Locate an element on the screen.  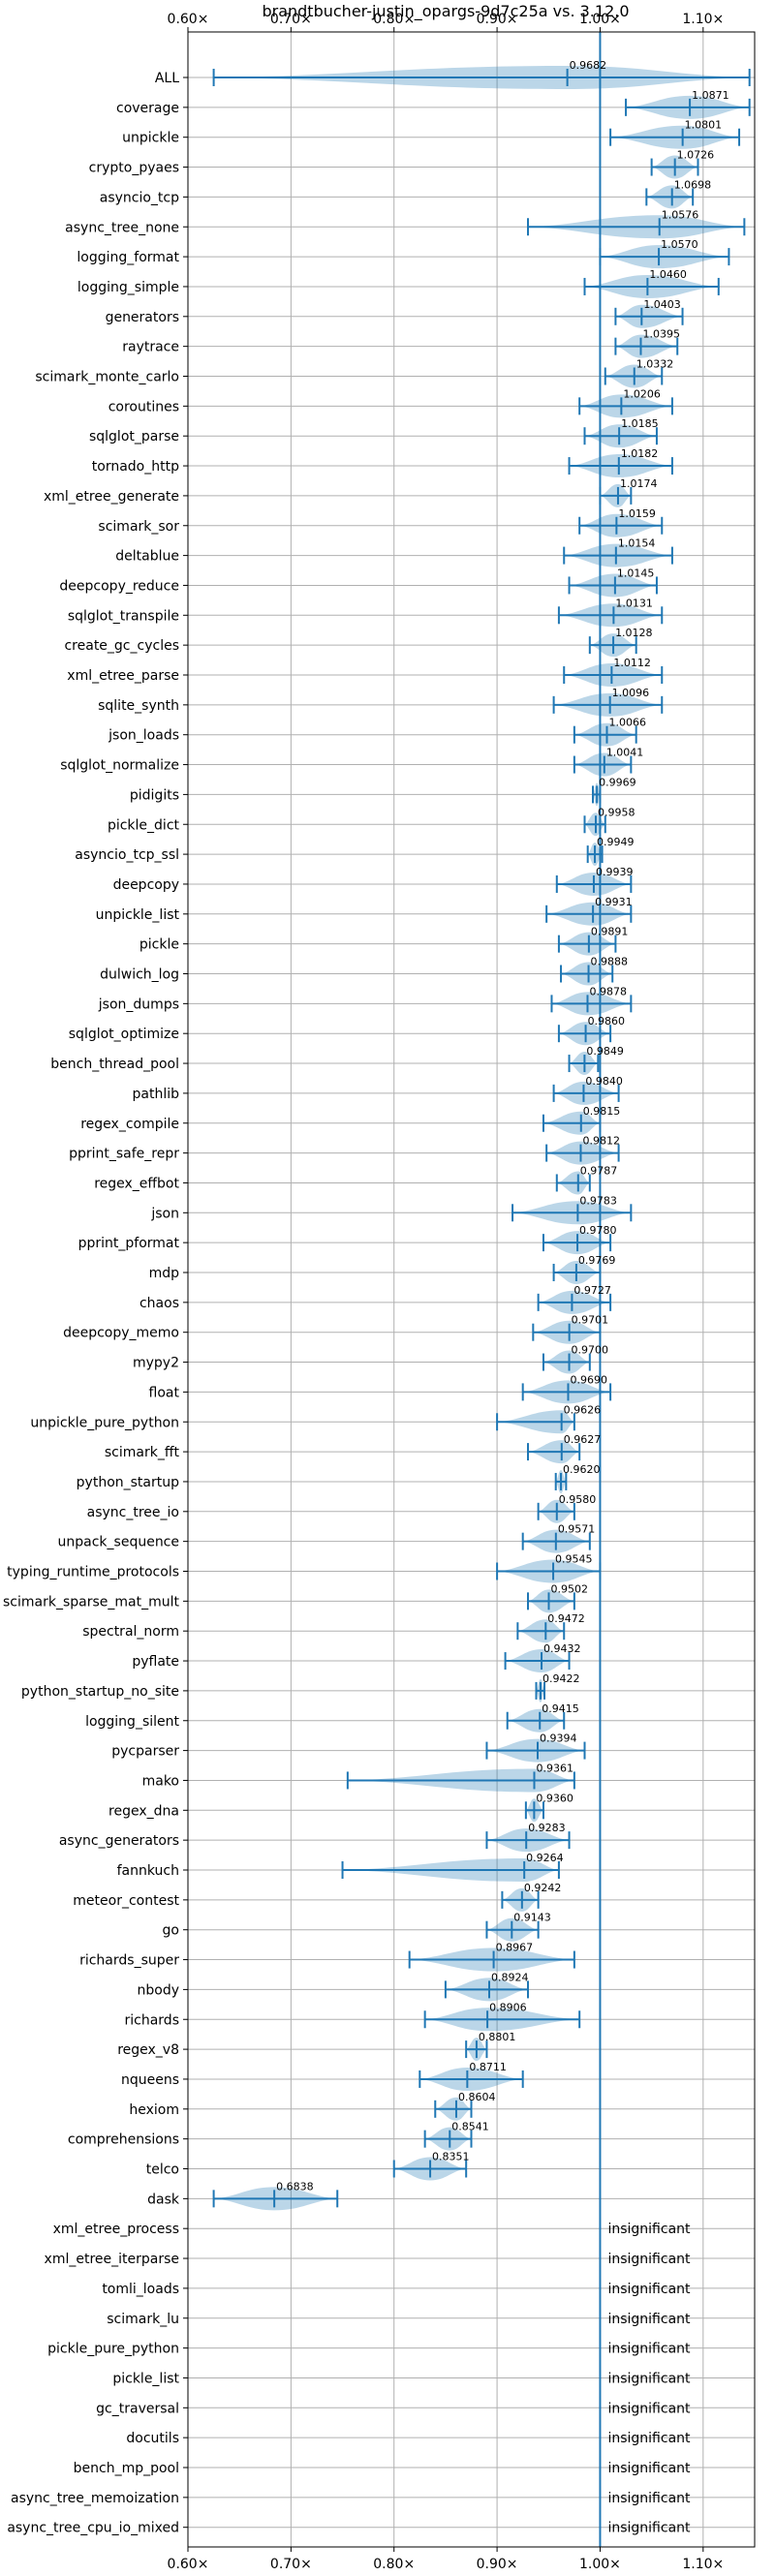
category-label: spectral_norm is located at coordinates (130, 1632).